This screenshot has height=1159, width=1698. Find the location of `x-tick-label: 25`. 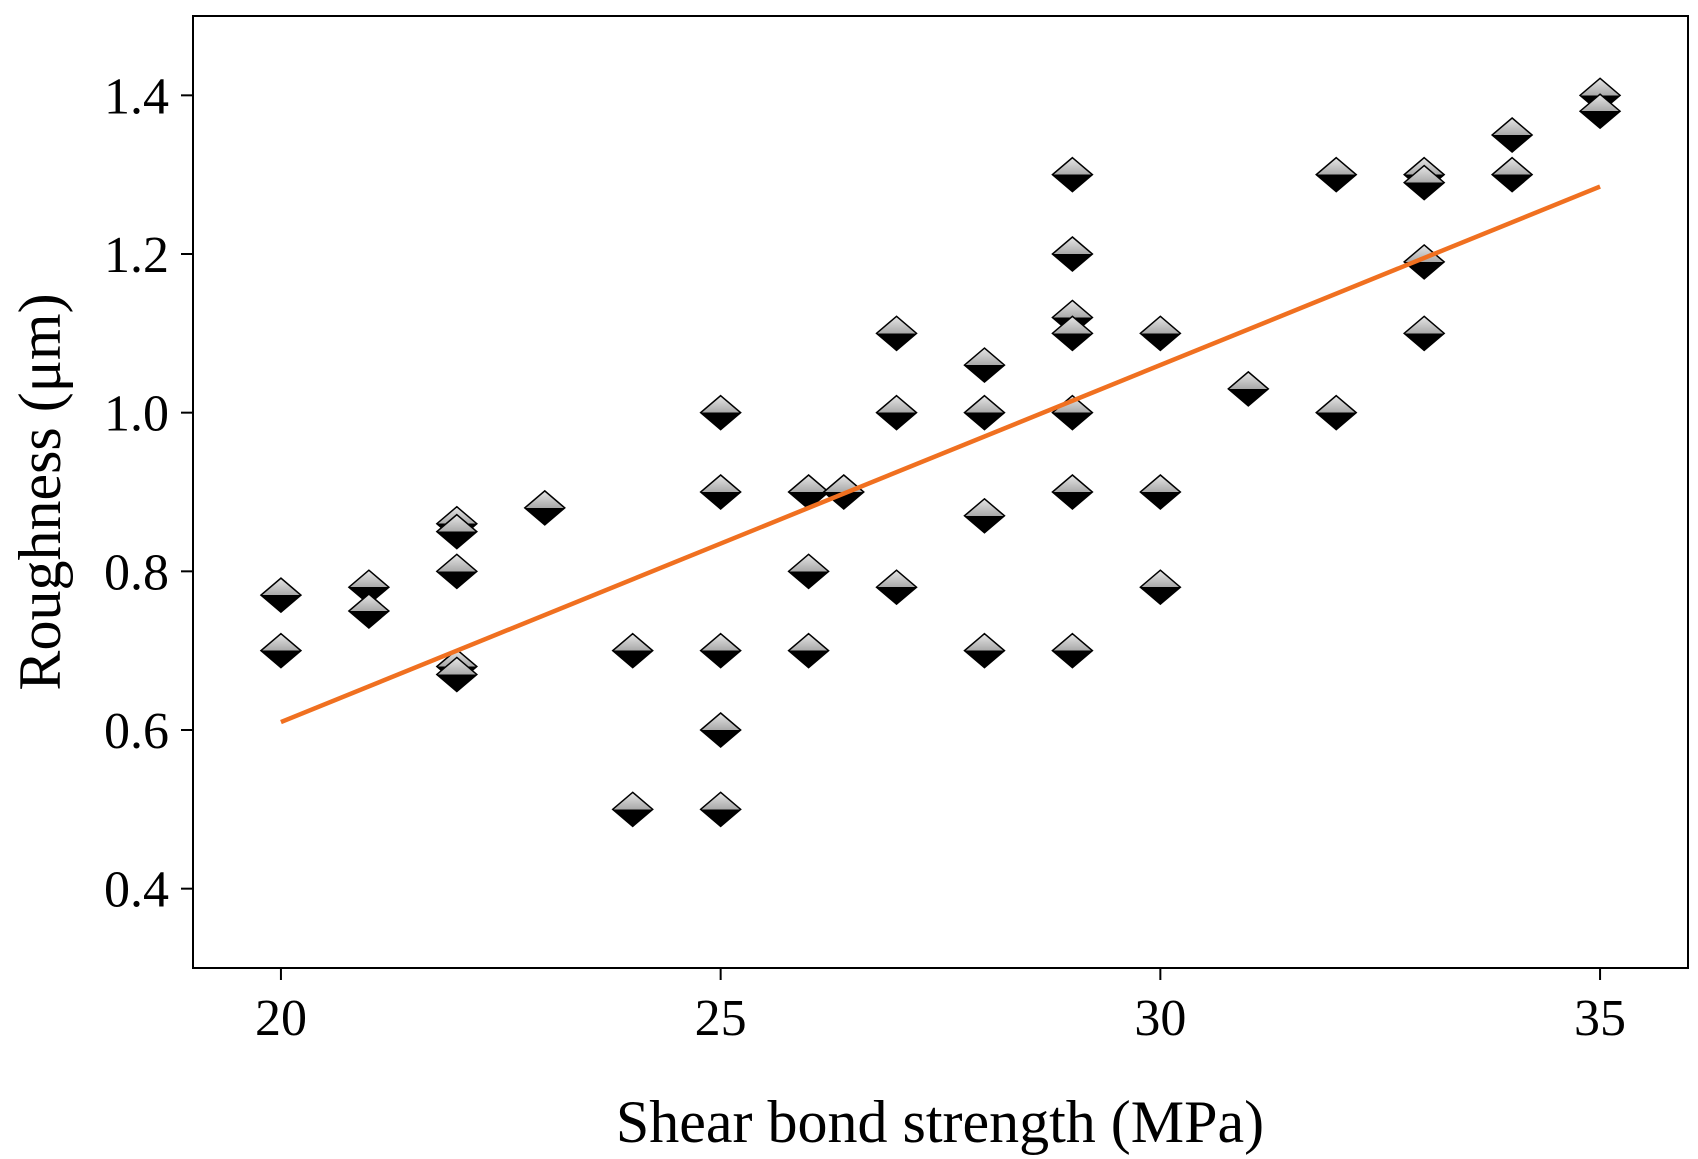

x-tick-label: 25 is located at coordinates (721, 1018).